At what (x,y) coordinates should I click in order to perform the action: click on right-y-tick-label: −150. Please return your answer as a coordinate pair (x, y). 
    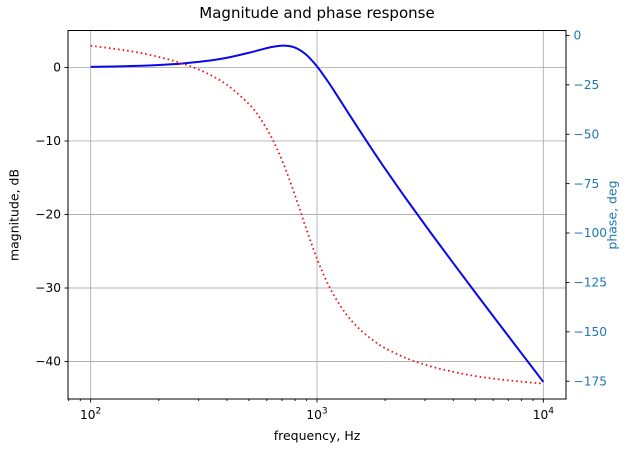
    Looking at the image, I should click on (590, 332).